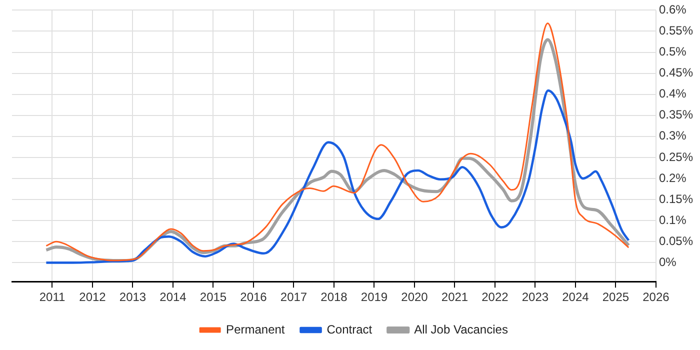 The height and width of the screenshot is (350, 700). I want to click on x-tick-label: 2016, so click(254, 297).